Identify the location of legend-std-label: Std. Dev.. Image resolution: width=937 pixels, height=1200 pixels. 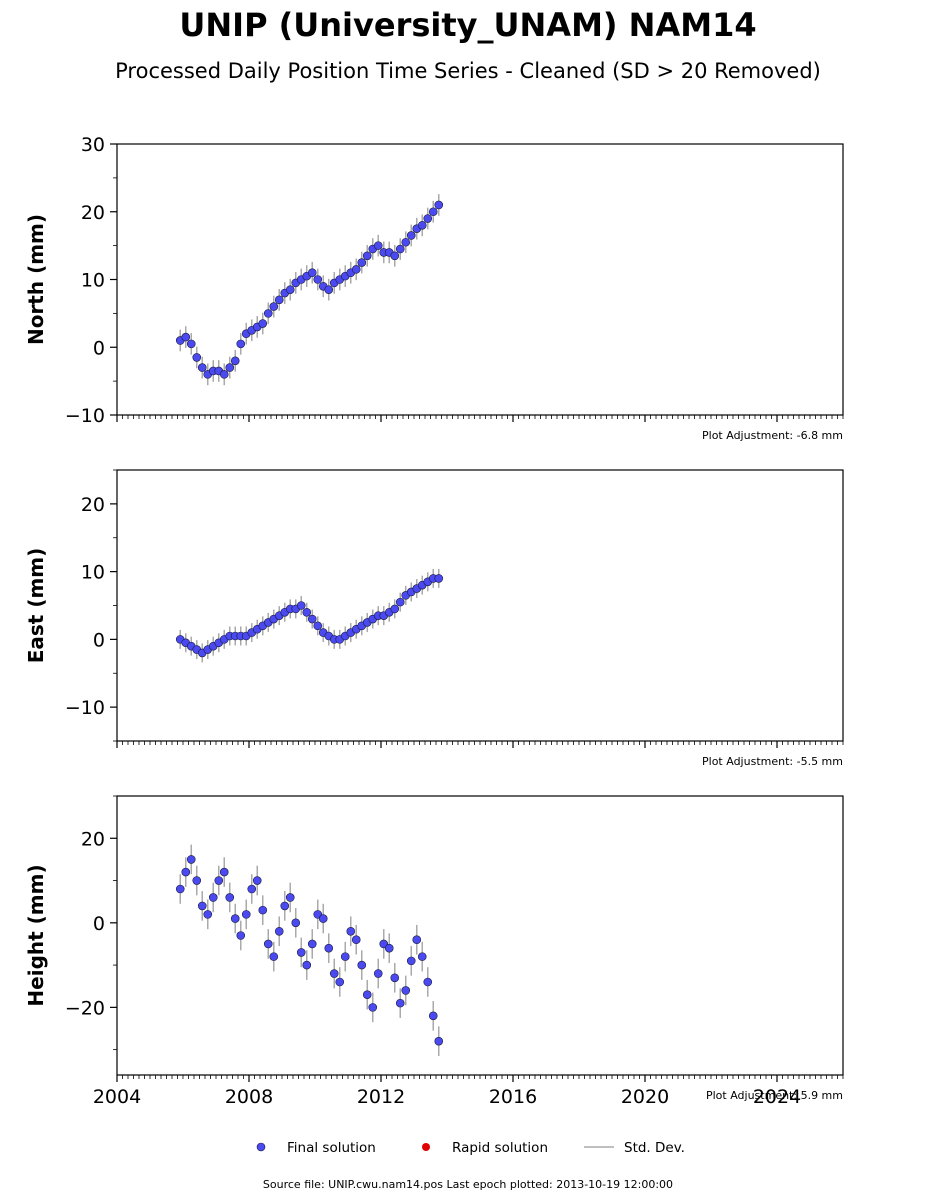
(654, 1148).